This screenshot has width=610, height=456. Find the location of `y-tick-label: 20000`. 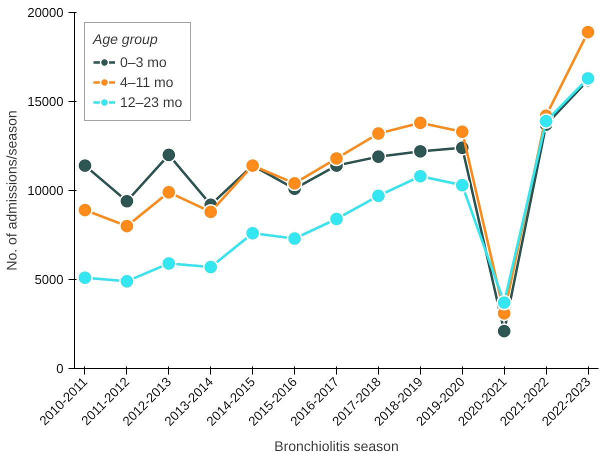

y-tick-label: 20000 is located at coordinates (45, 12).